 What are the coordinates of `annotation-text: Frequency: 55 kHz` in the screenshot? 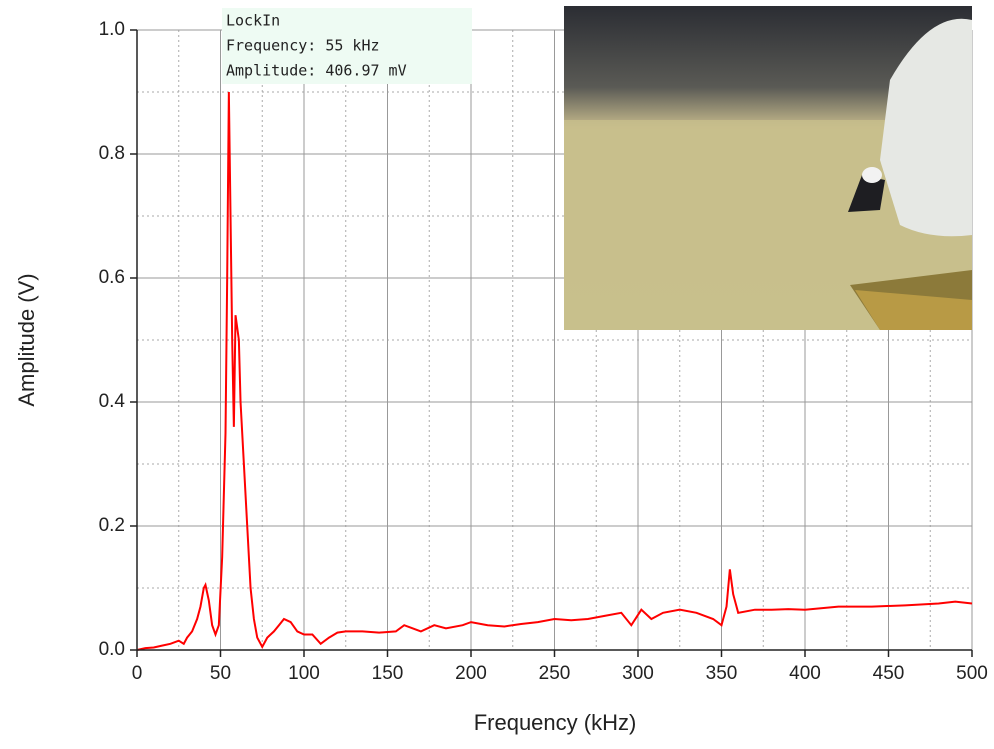 It's located at (303, 46).